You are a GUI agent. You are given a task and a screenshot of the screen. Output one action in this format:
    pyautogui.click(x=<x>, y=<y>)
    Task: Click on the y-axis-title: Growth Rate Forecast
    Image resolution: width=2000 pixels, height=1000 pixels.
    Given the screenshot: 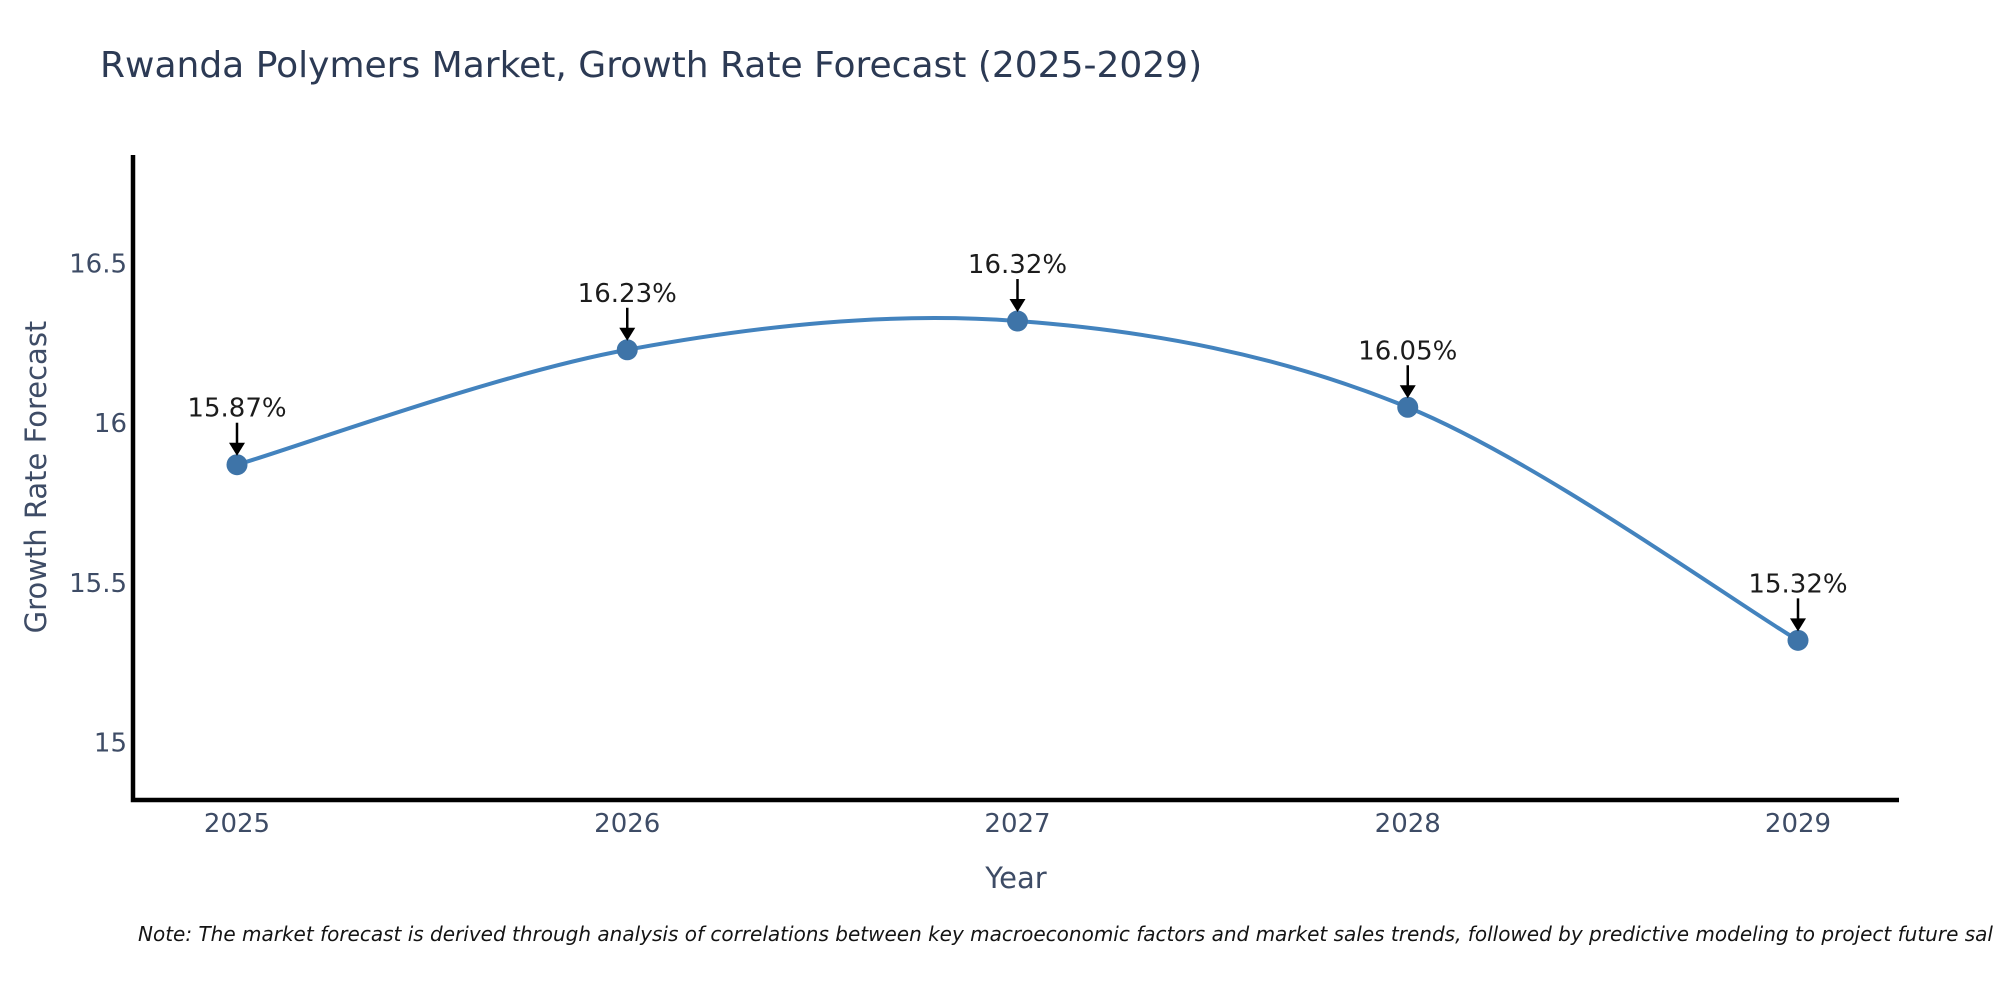 What is the action you would take?
    pyautogui.click(x=36, y=477)
    